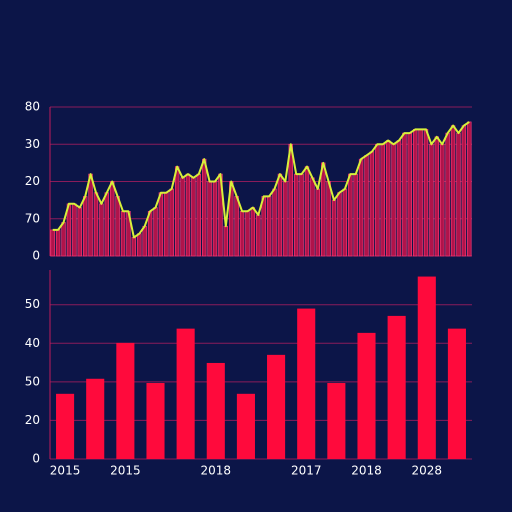 The height and width of the screenshot is (512, 512). I want to click on x-tick-label: 2017, so click(306, 471).